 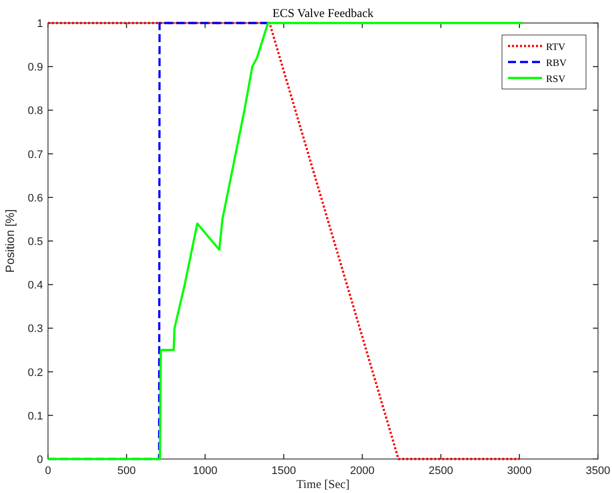 What do you see at coordinates (35, 68) in the screenshot?
I see `y-tick-label: 0.9` at bounding box center [35, 68].